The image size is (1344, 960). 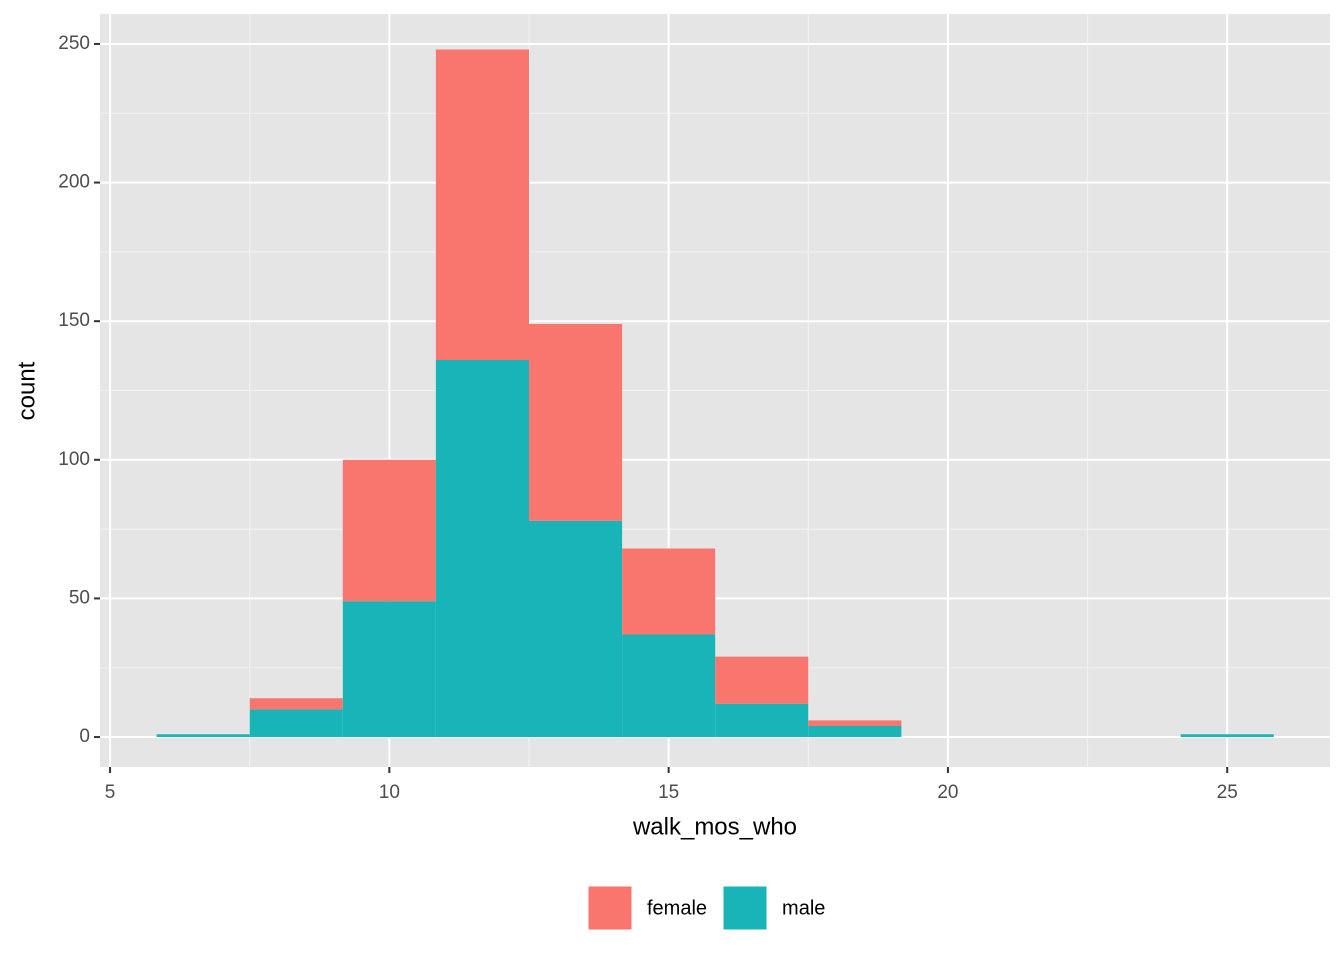 What do you see at coordinates (74, 182) in the screenshot?
I see `y-tick-label: 200` at bounding box center [74, 182].